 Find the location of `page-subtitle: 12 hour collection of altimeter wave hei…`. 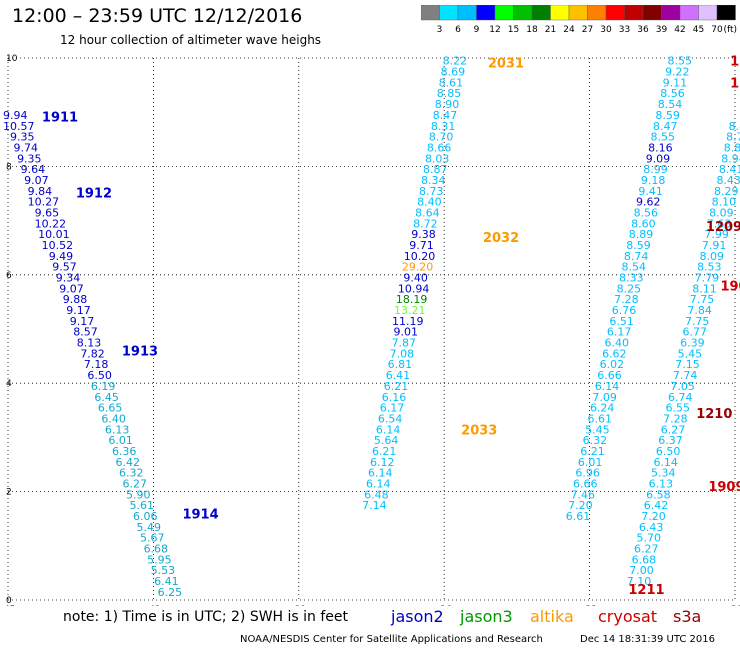

page-subtitle: 12 hour collection of altimeter wave hei… is located at coordinates (191, 40).